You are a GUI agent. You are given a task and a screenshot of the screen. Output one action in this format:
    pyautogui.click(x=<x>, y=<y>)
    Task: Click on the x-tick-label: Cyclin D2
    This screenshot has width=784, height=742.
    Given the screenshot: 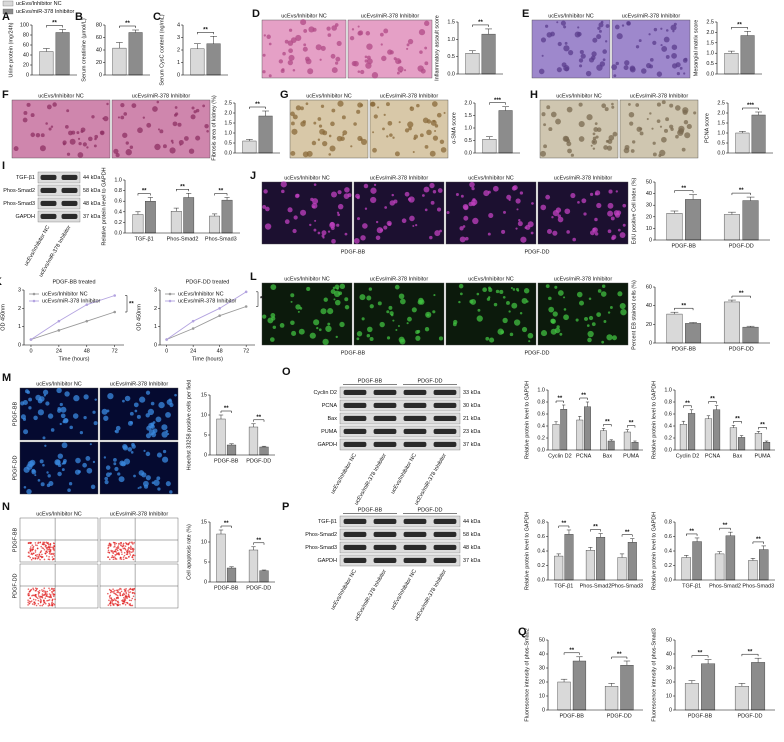 What is the action you would take?
    pyautogui.click(x=688, y=456)
    